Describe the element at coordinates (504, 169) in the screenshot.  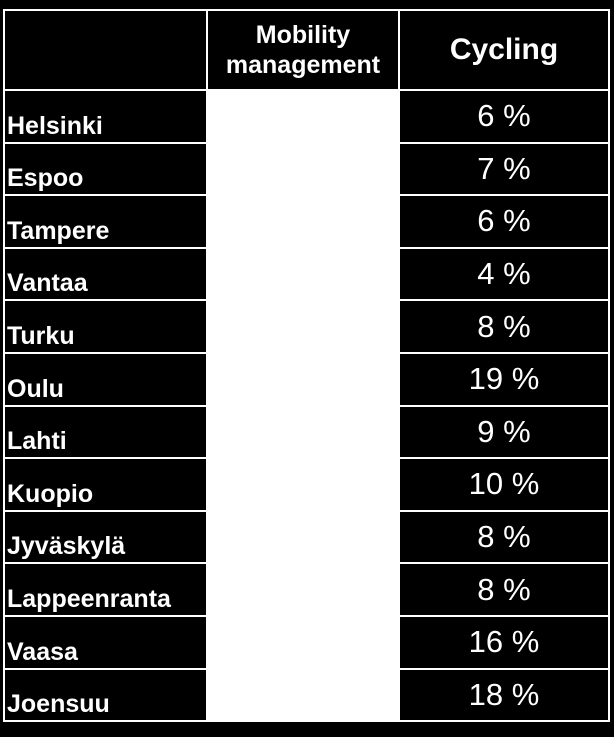
I see `cycling-cell: 7 %` at that location.